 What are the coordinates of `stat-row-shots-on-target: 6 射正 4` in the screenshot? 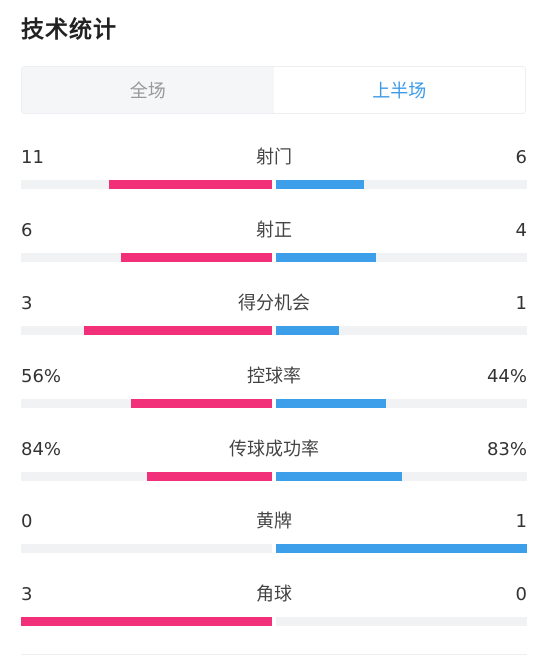 It's located at (274, 242).